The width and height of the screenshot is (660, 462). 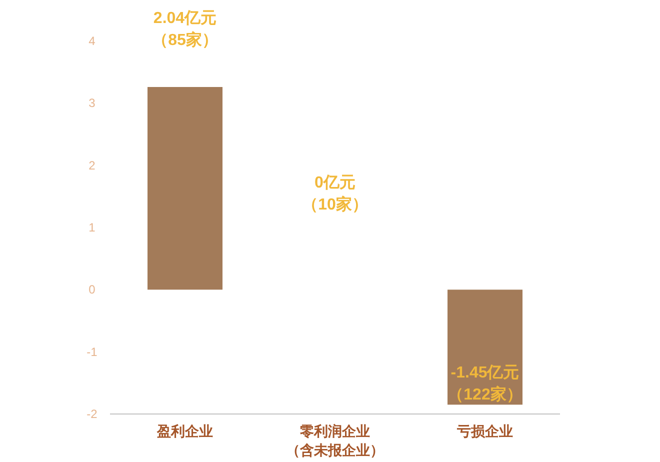 I want to click on annotation: 2.04亿元（85家）, so click(x=185, y=29).